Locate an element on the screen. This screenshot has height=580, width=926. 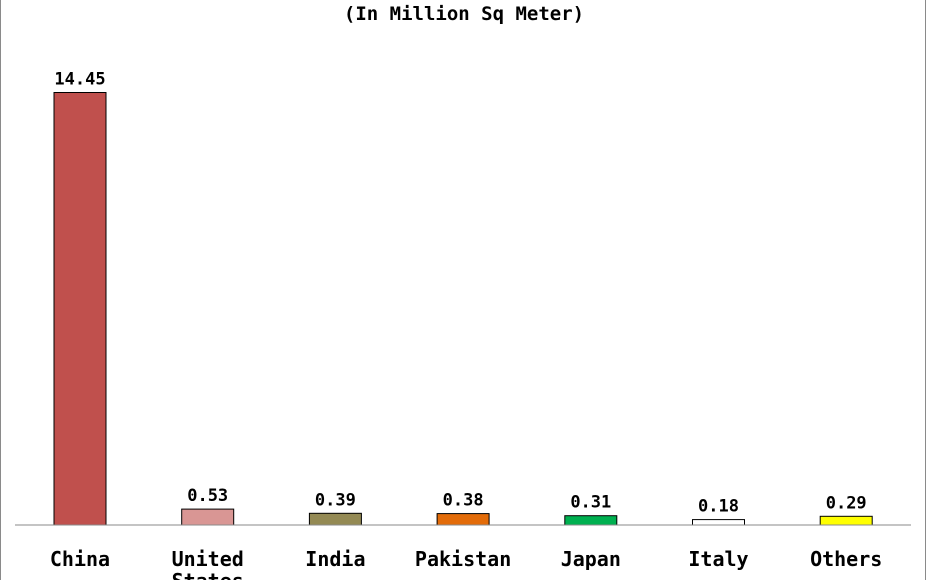
chart-title: (In Million Sq Meter) is located at coordinates (464, 14).